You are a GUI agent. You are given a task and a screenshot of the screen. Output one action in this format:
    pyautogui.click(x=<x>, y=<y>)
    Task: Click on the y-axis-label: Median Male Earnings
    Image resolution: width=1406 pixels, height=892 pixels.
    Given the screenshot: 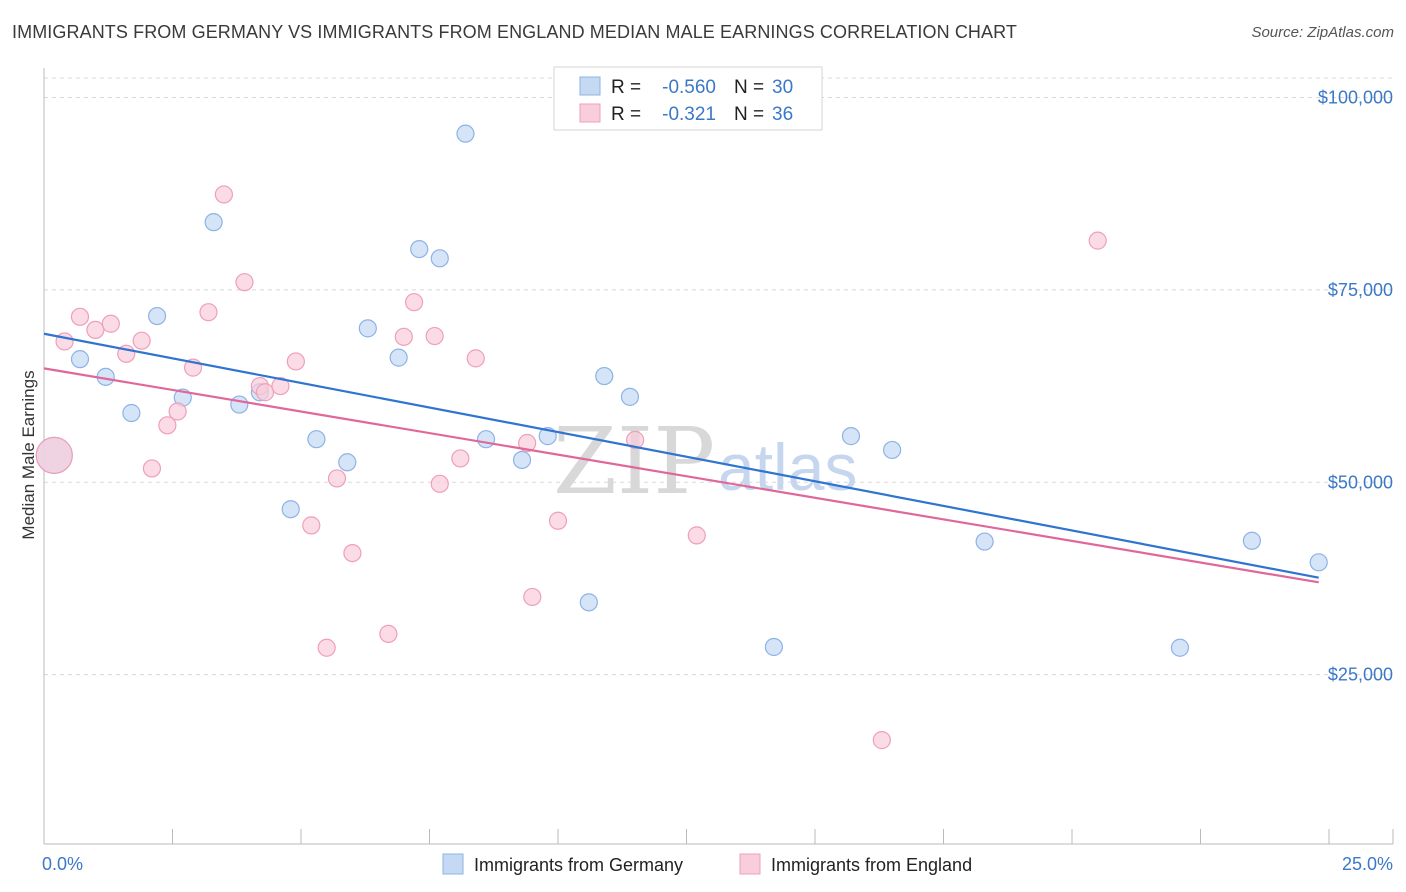 What is the action you would take?
    pyautogui.click(x=28, y=454)
    